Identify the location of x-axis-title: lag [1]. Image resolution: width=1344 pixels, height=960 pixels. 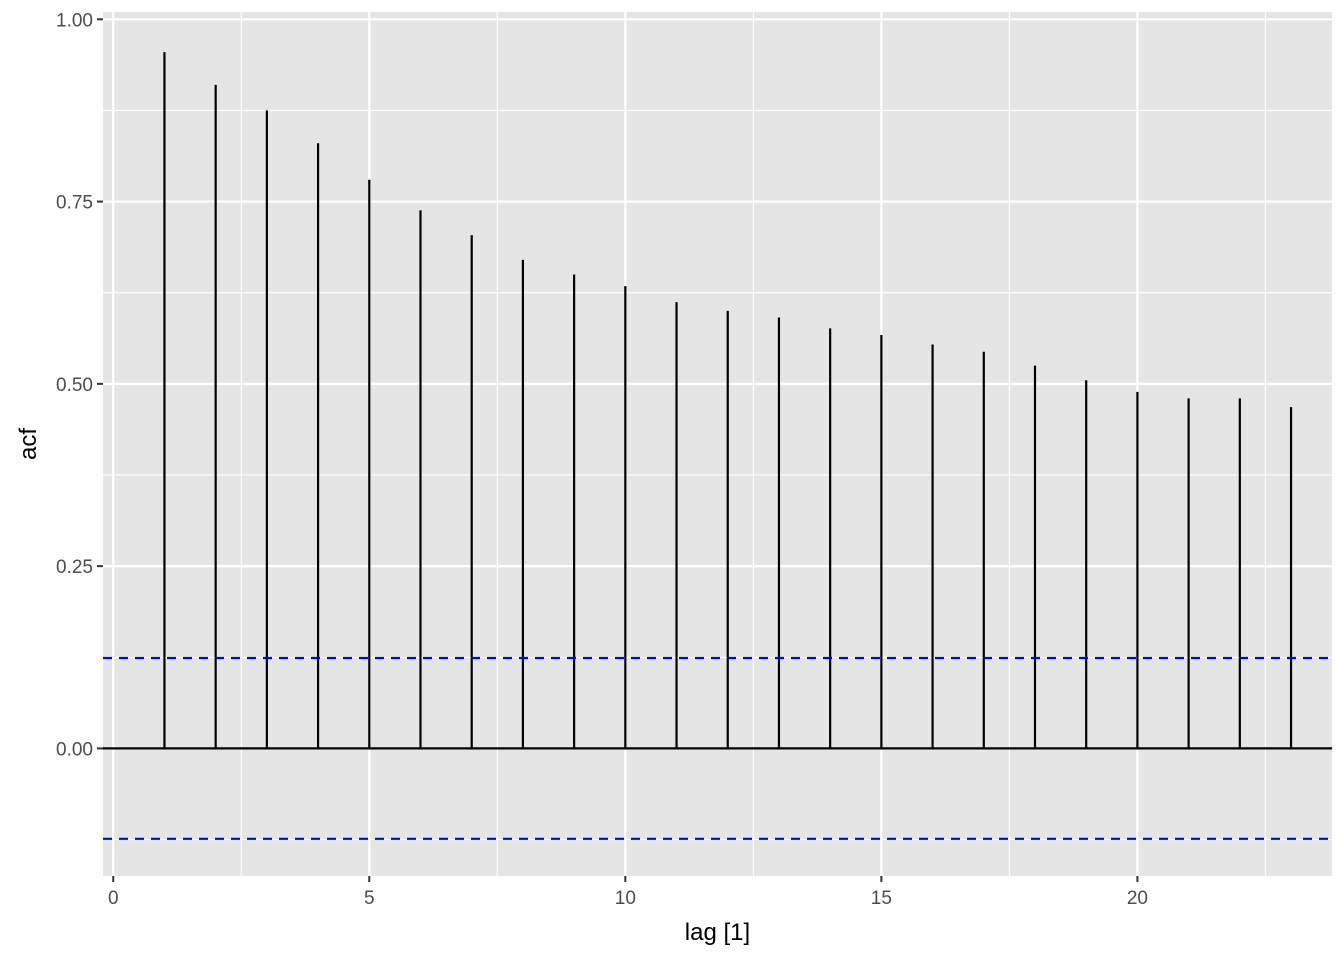
(717, 932).